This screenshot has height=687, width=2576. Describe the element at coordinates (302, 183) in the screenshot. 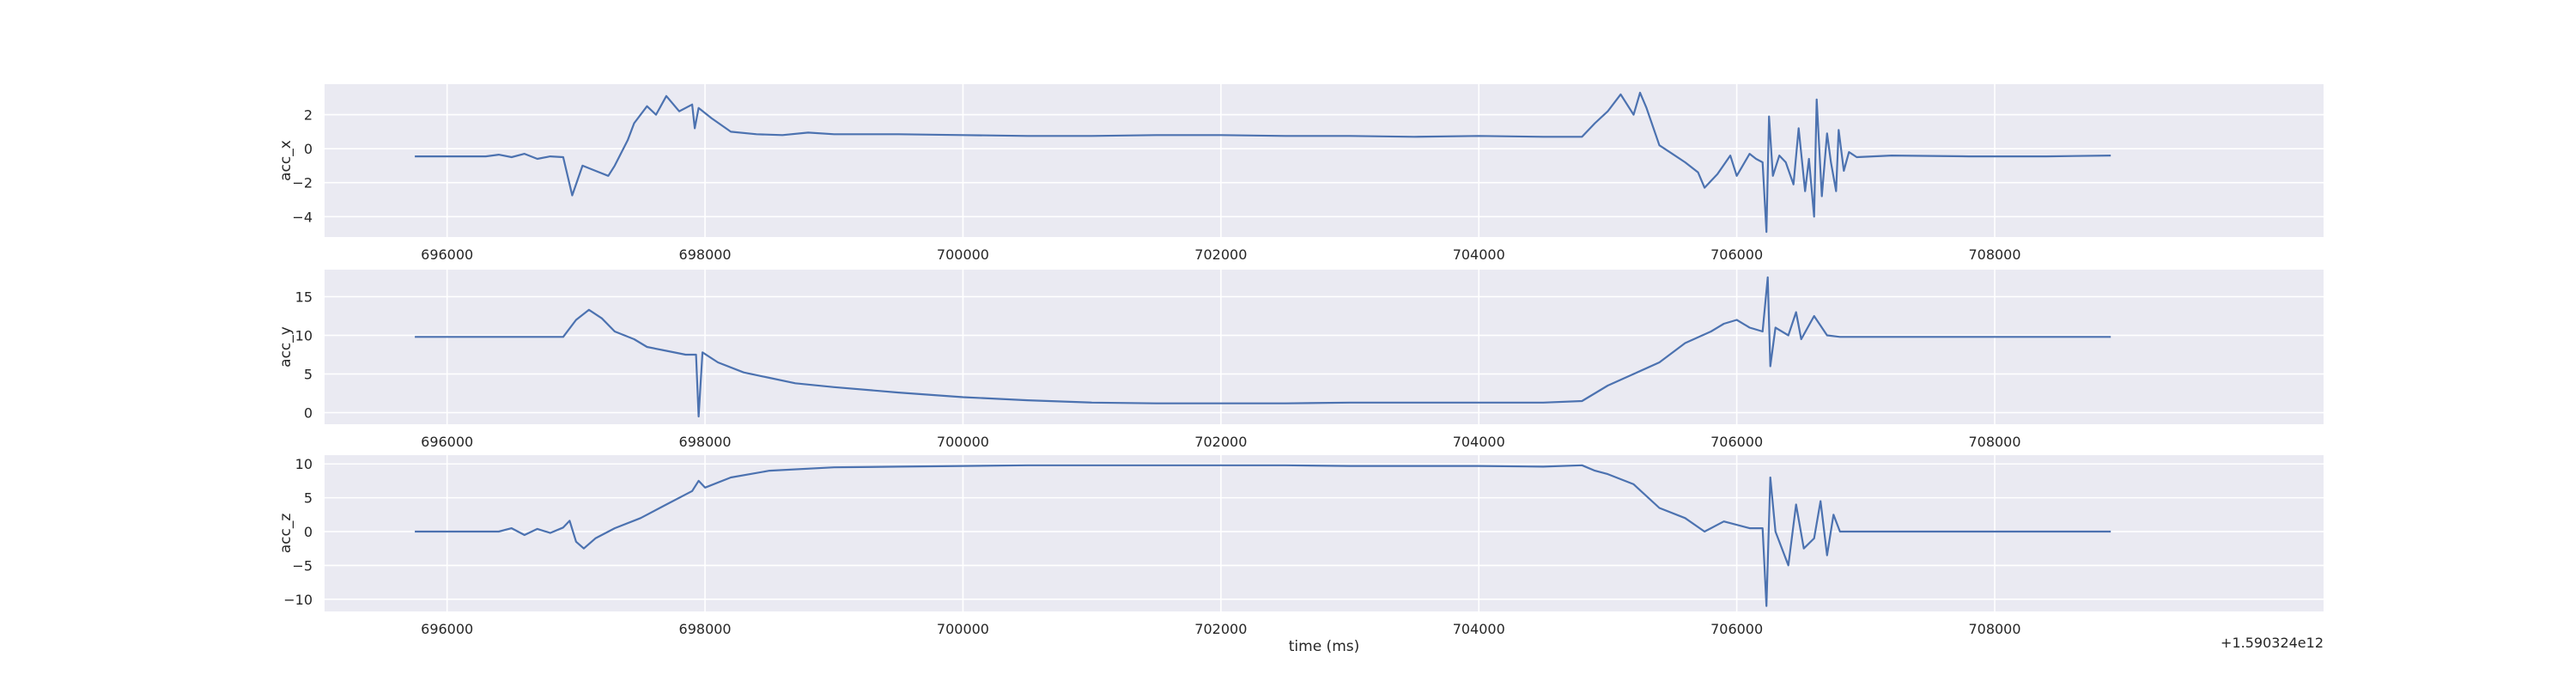

I see `y-tick-label: −2` at that location.